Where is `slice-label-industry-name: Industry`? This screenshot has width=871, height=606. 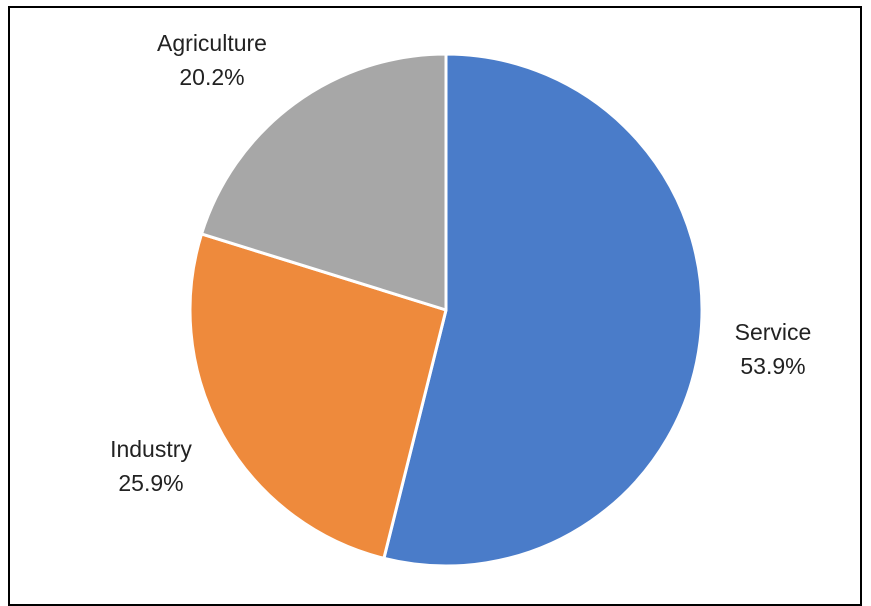 slice-label-industry-name: Industry is located at coordinates (151, 449).